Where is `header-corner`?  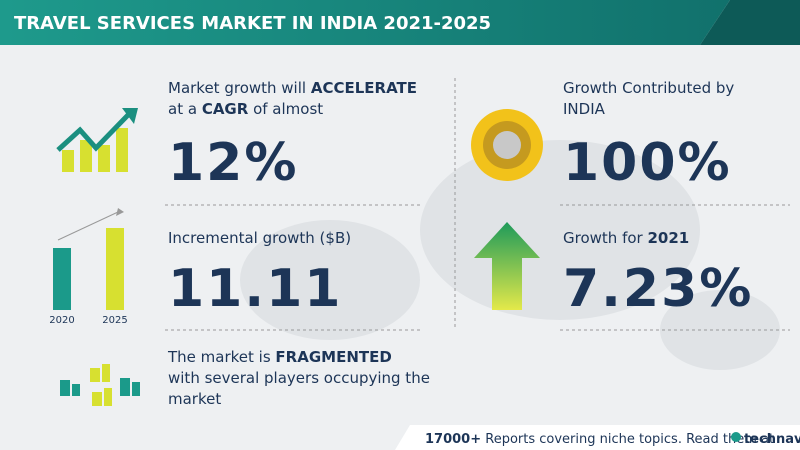
header-corner is located at coordinates (750, 22).